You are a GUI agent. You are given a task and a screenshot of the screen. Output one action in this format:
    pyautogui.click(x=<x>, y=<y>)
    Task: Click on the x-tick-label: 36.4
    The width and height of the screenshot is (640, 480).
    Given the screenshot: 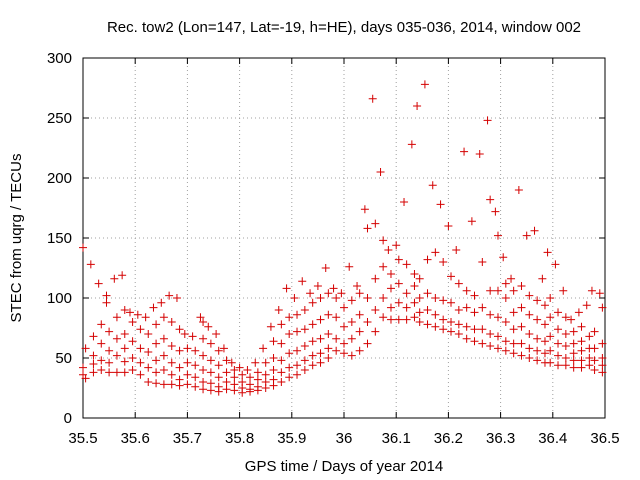 What is the action you would take?
    pyautogui.click(x=552, y=438)
    